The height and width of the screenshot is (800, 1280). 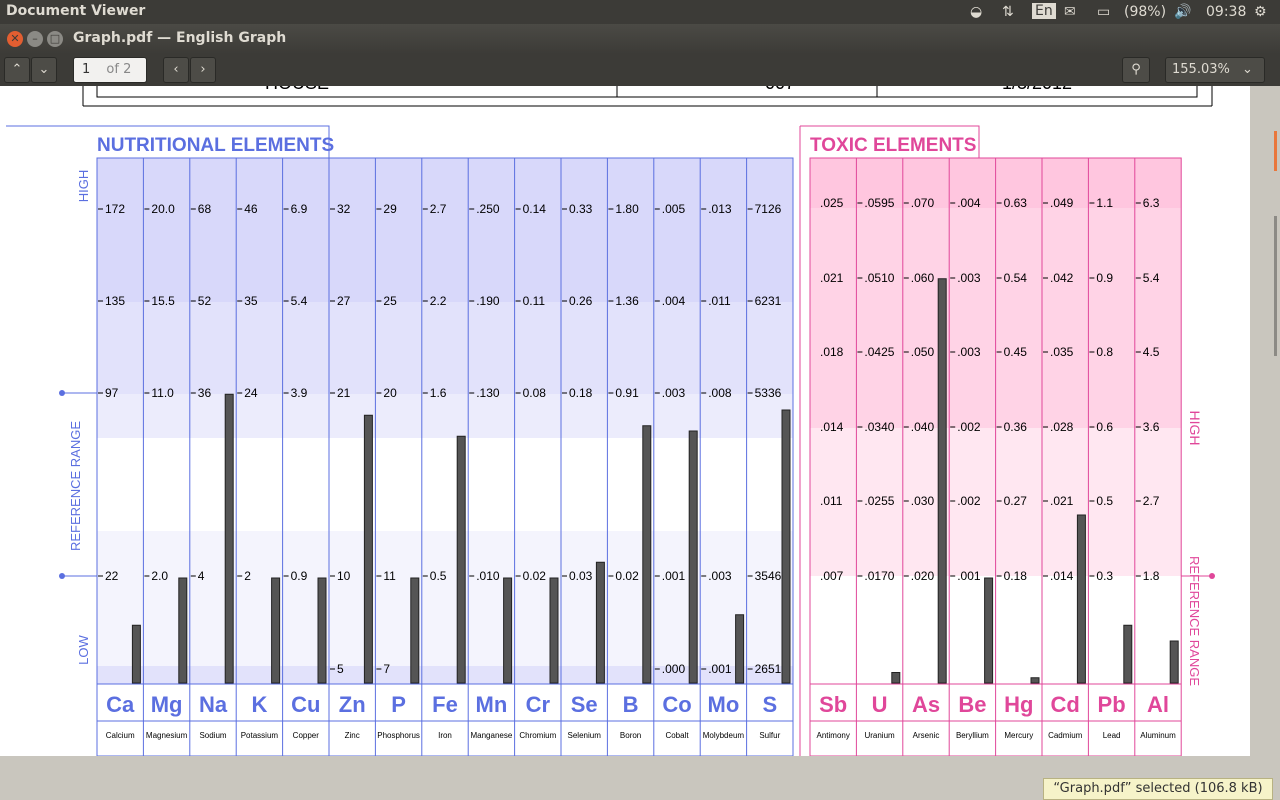 I want to click on tick-label: 3.6, so click(x=1151, y=427).